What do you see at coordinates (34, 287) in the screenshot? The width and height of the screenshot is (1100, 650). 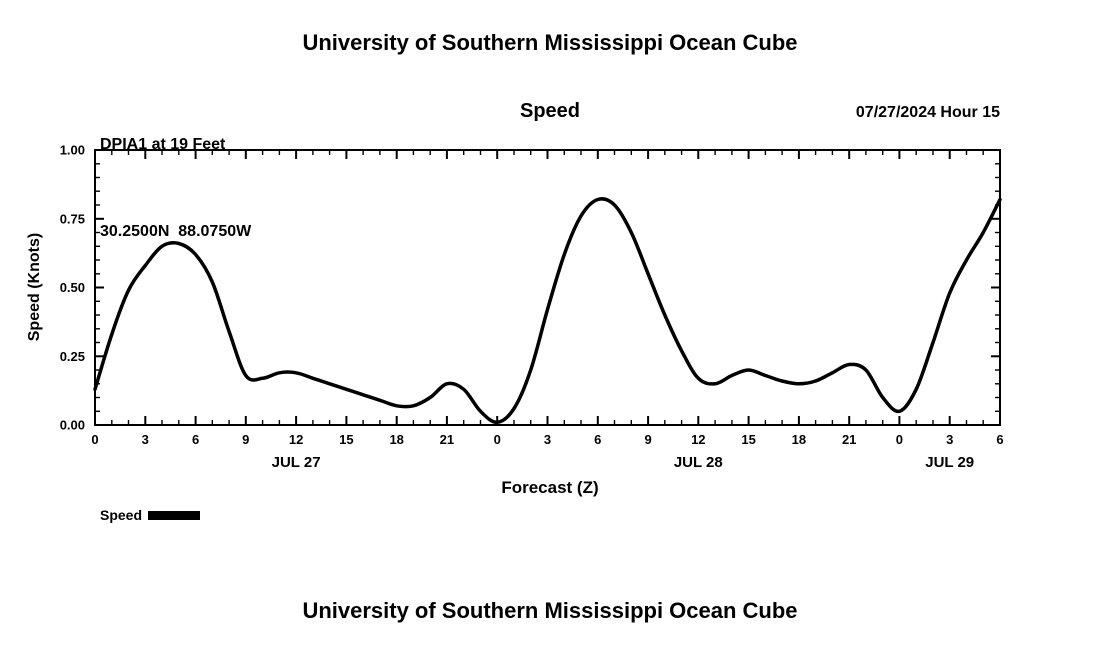 I see `y-axis-label: Speed (Knots)` at bounding box center [34, 287].